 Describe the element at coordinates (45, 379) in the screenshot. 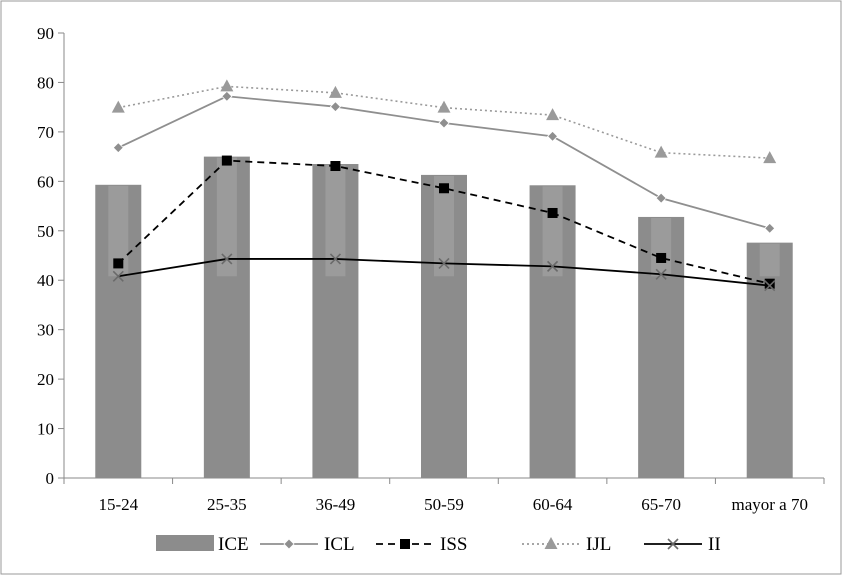

I see `y-tick-label-2: 20` at that location.